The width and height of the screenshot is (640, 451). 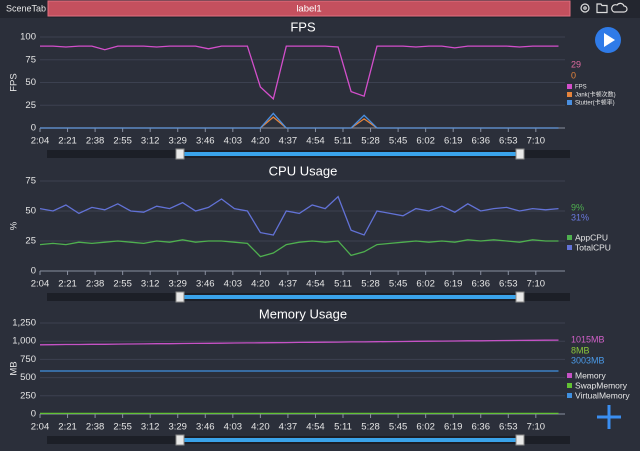 What do you see at coordinates (608, 40) in the screenshot?
I see `play-button` at bounding box center [608, 40].